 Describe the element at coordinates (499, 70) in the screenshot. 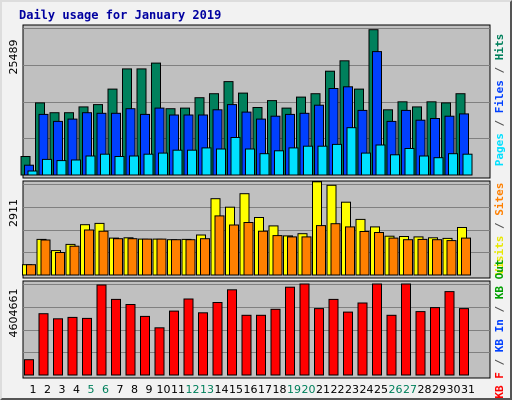

I see `legend-part-0-3: /` at that location.